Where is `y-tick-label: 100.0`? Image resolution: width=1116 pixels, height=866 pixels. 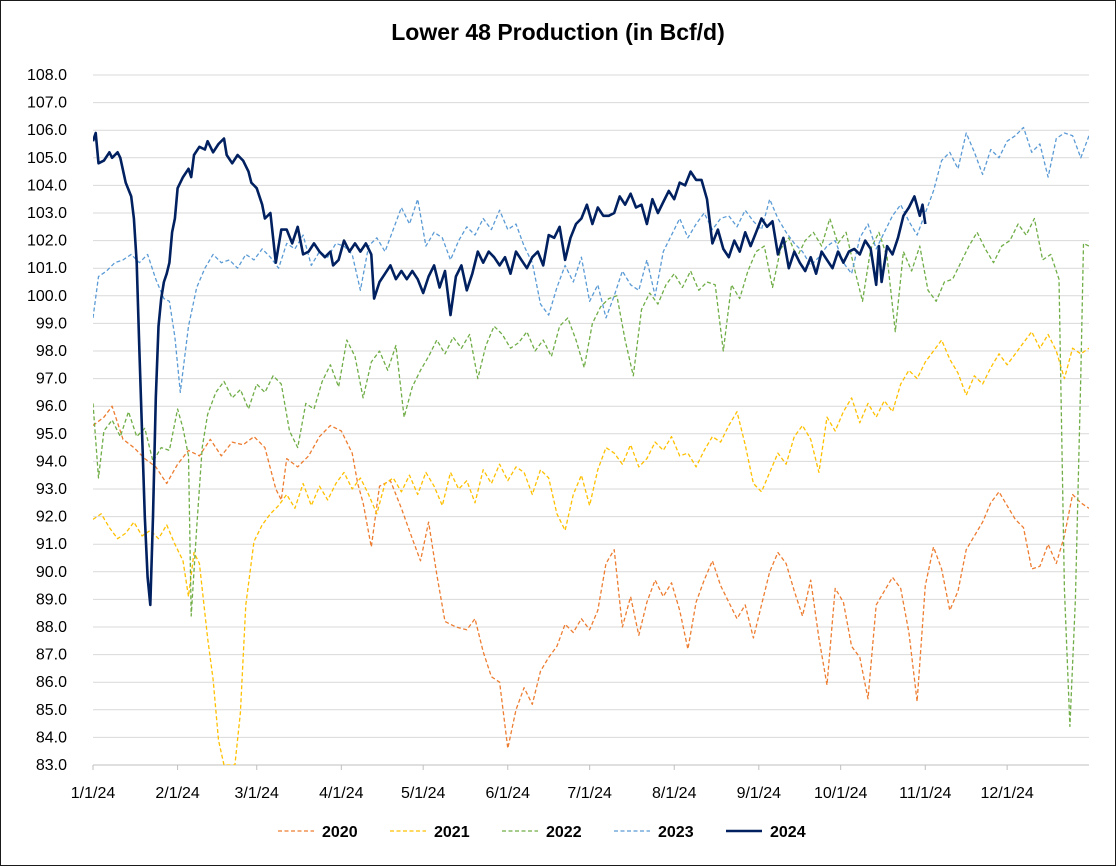
y-tick-label: 100.0 is located at coordinates (47, 296).